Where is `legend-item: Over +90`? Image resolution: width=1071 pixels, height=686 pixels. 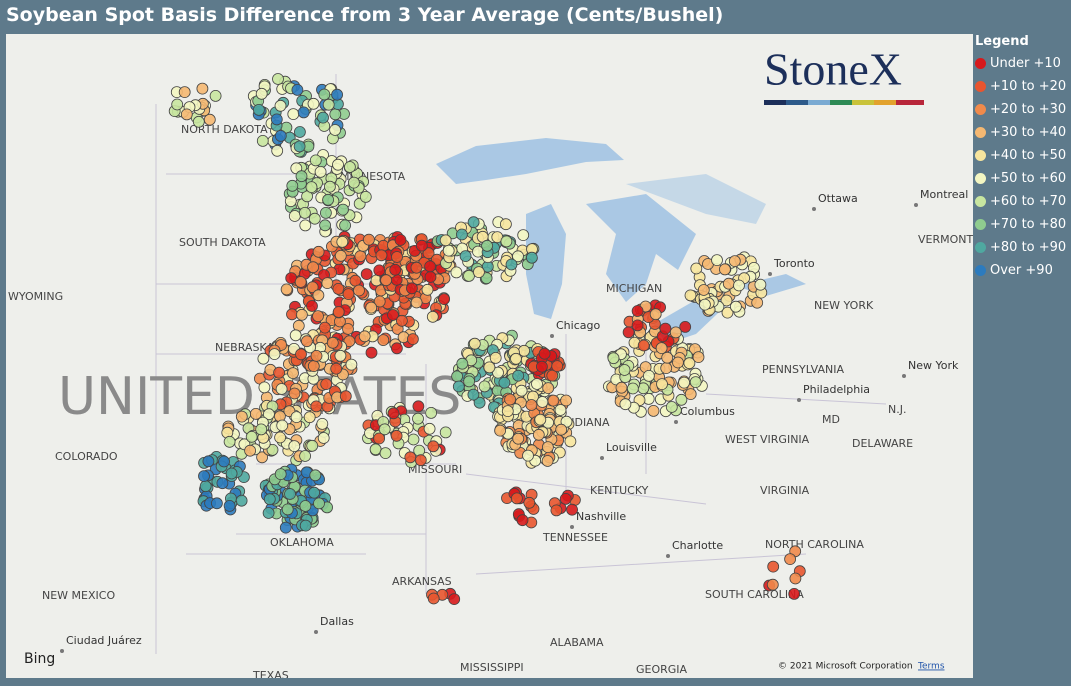
legend-item: Over +90 is located at coordinates (1020, 270).